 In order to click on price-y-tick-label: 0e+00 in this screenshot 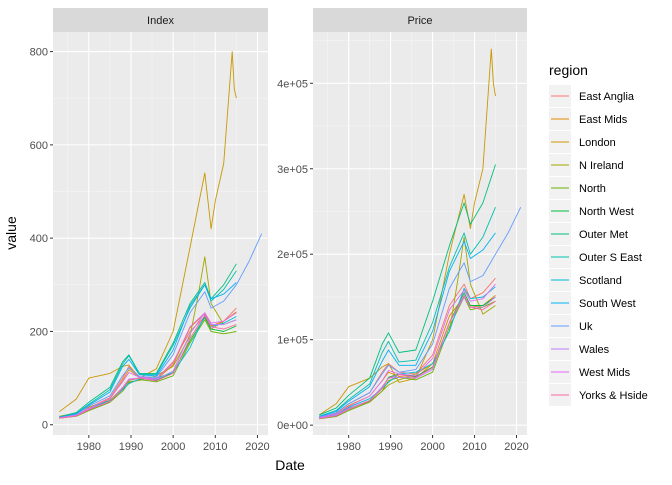, I will do `click(292, 426)`.